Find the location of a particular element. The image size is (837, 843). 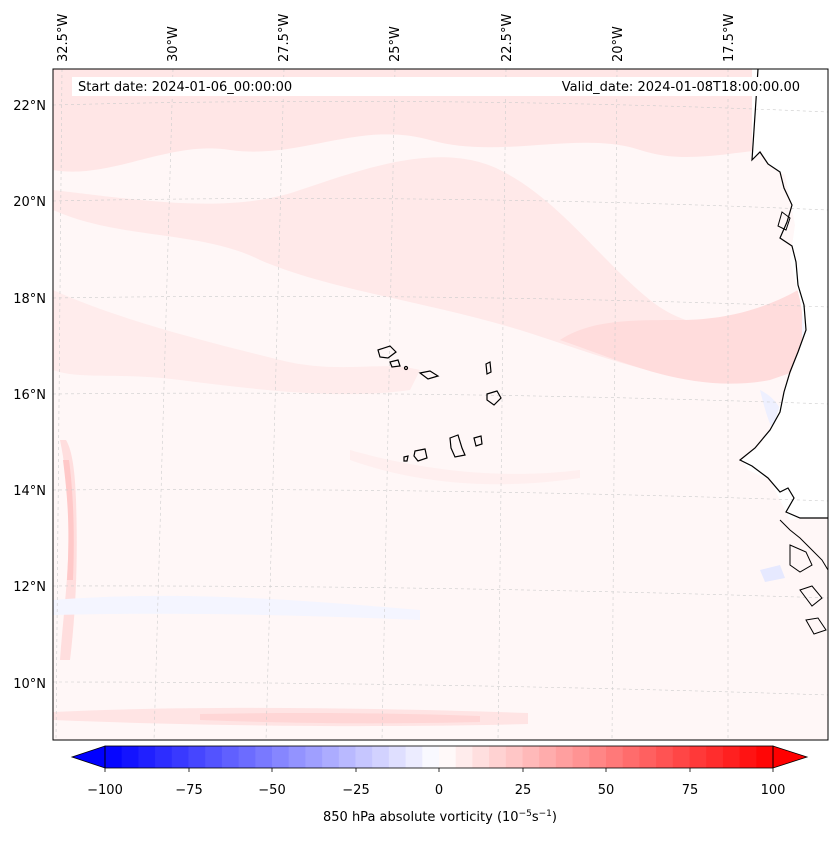

colorbar-tick: −50 is located at coordinates (271, 790).